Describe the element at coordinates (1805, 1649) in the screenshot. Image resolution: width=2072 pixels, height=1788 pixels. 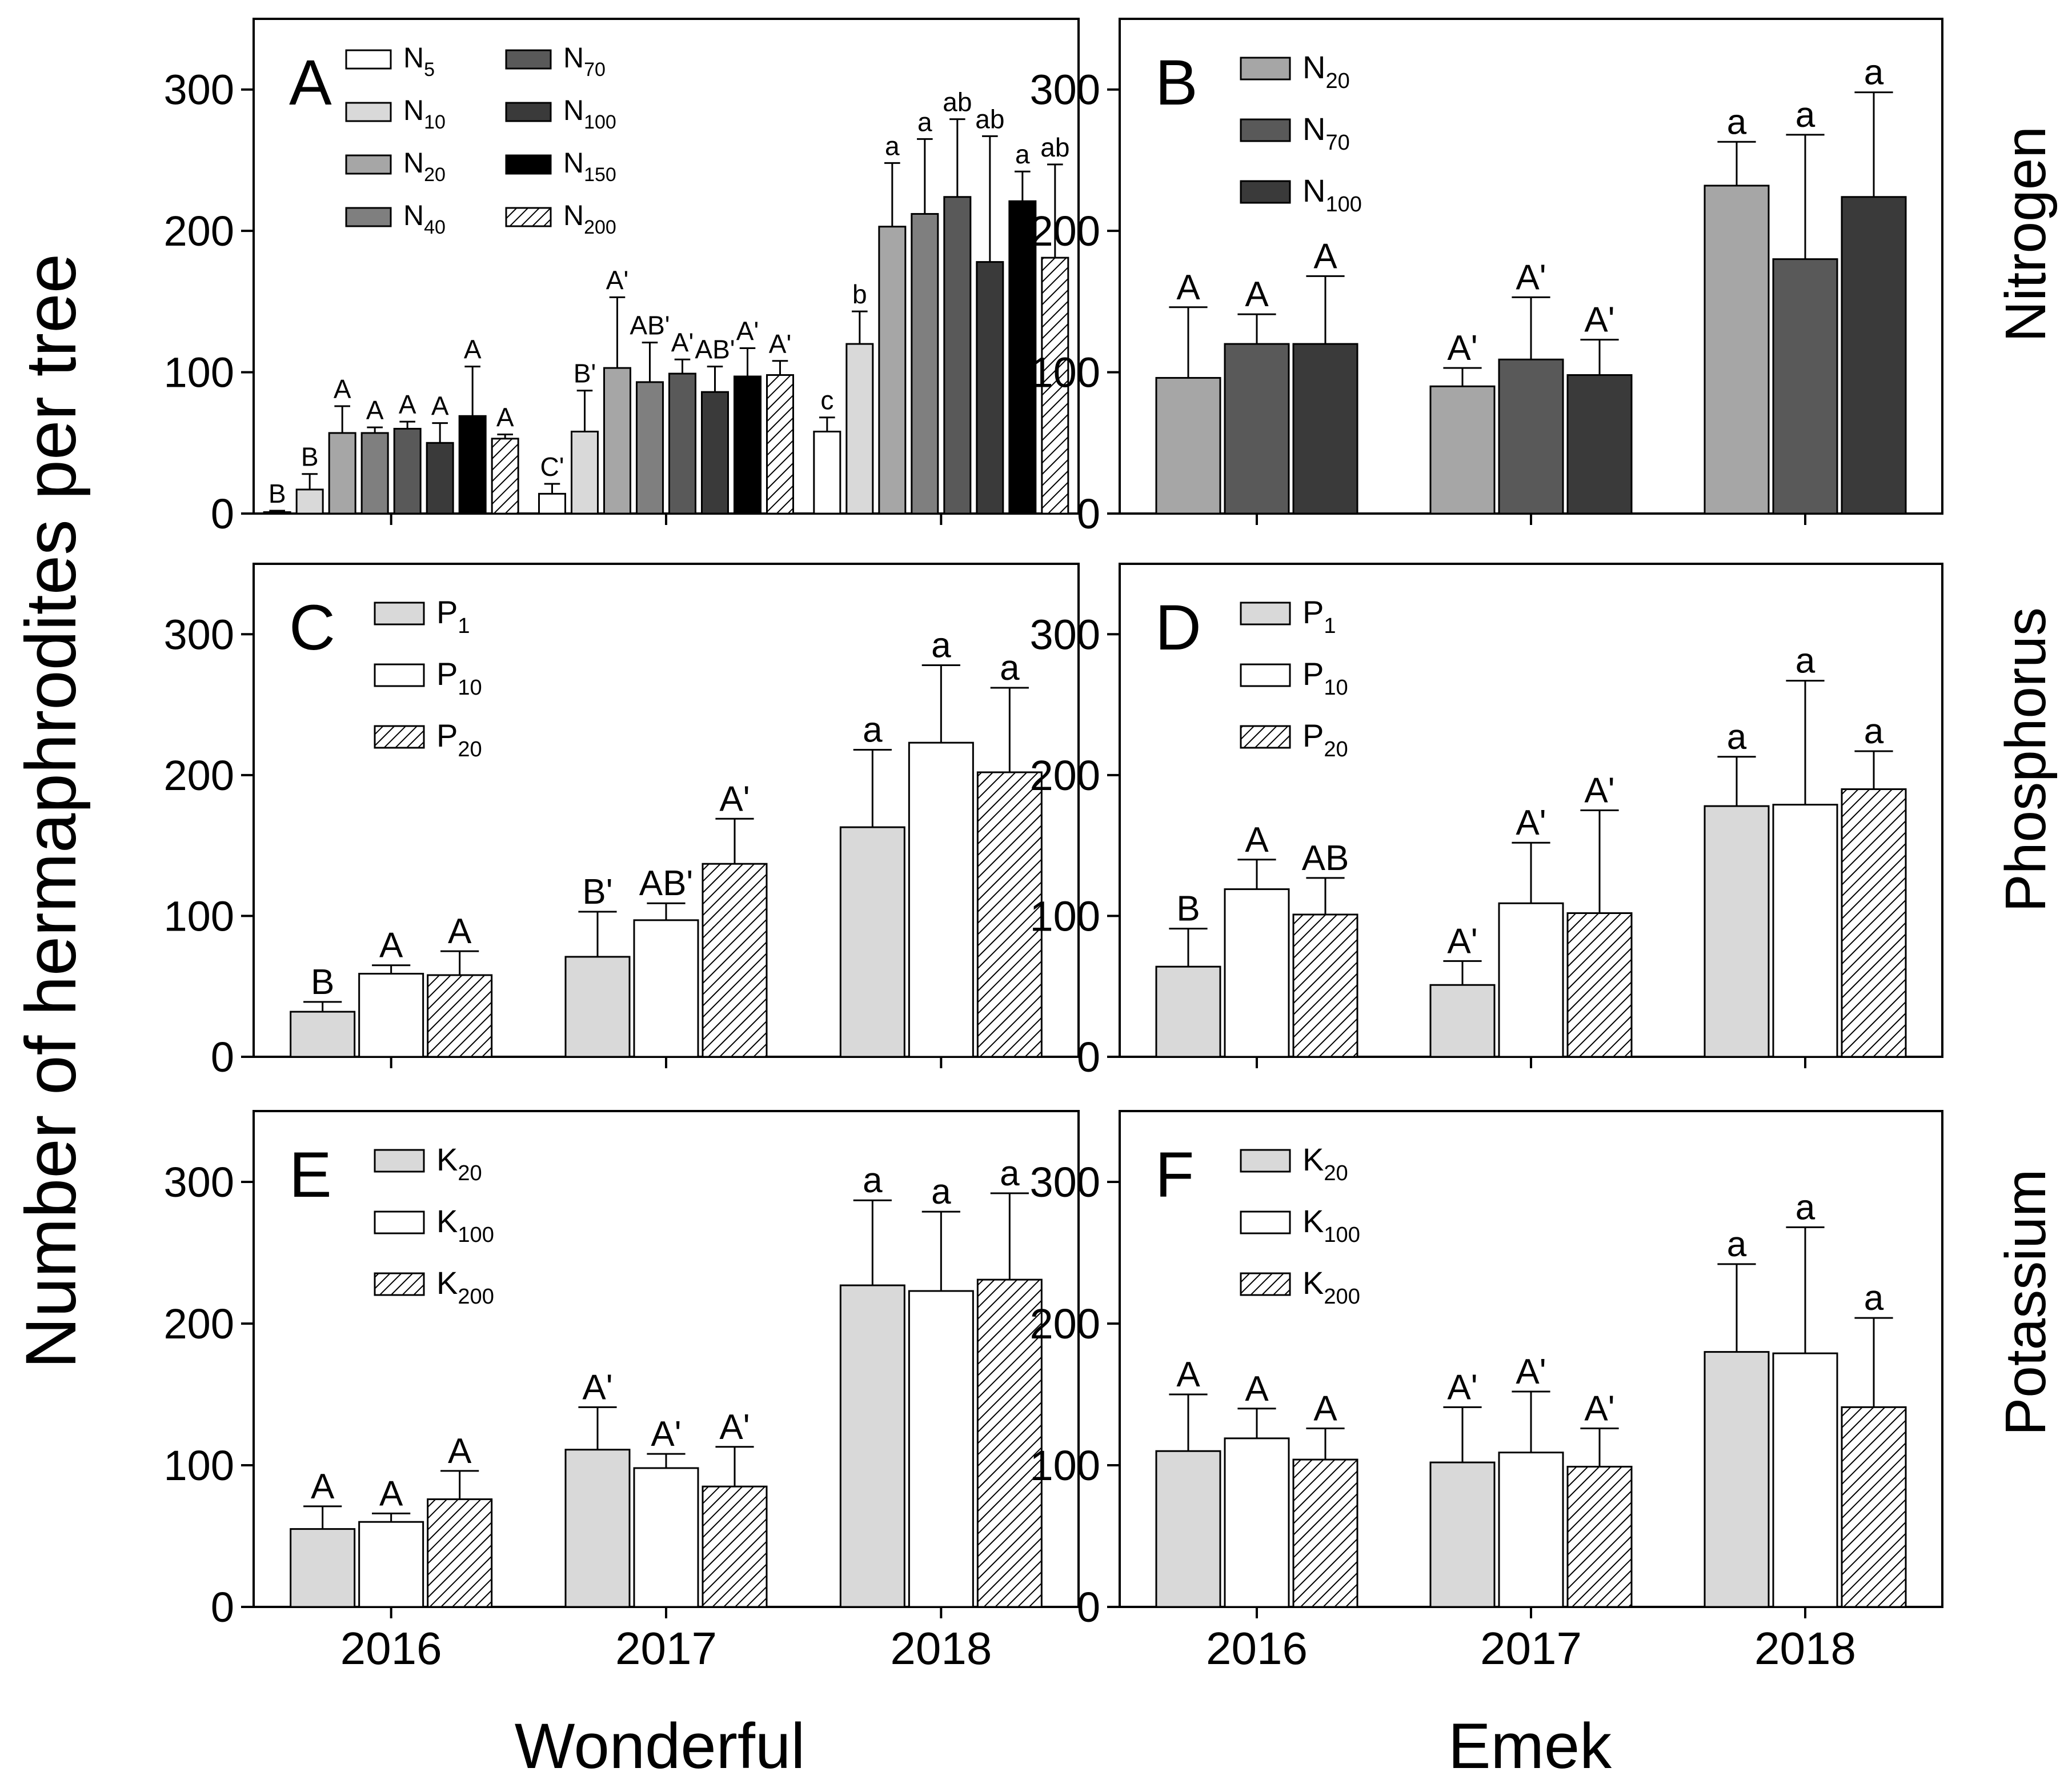
I see `x-tick-label: 2018` at that location.